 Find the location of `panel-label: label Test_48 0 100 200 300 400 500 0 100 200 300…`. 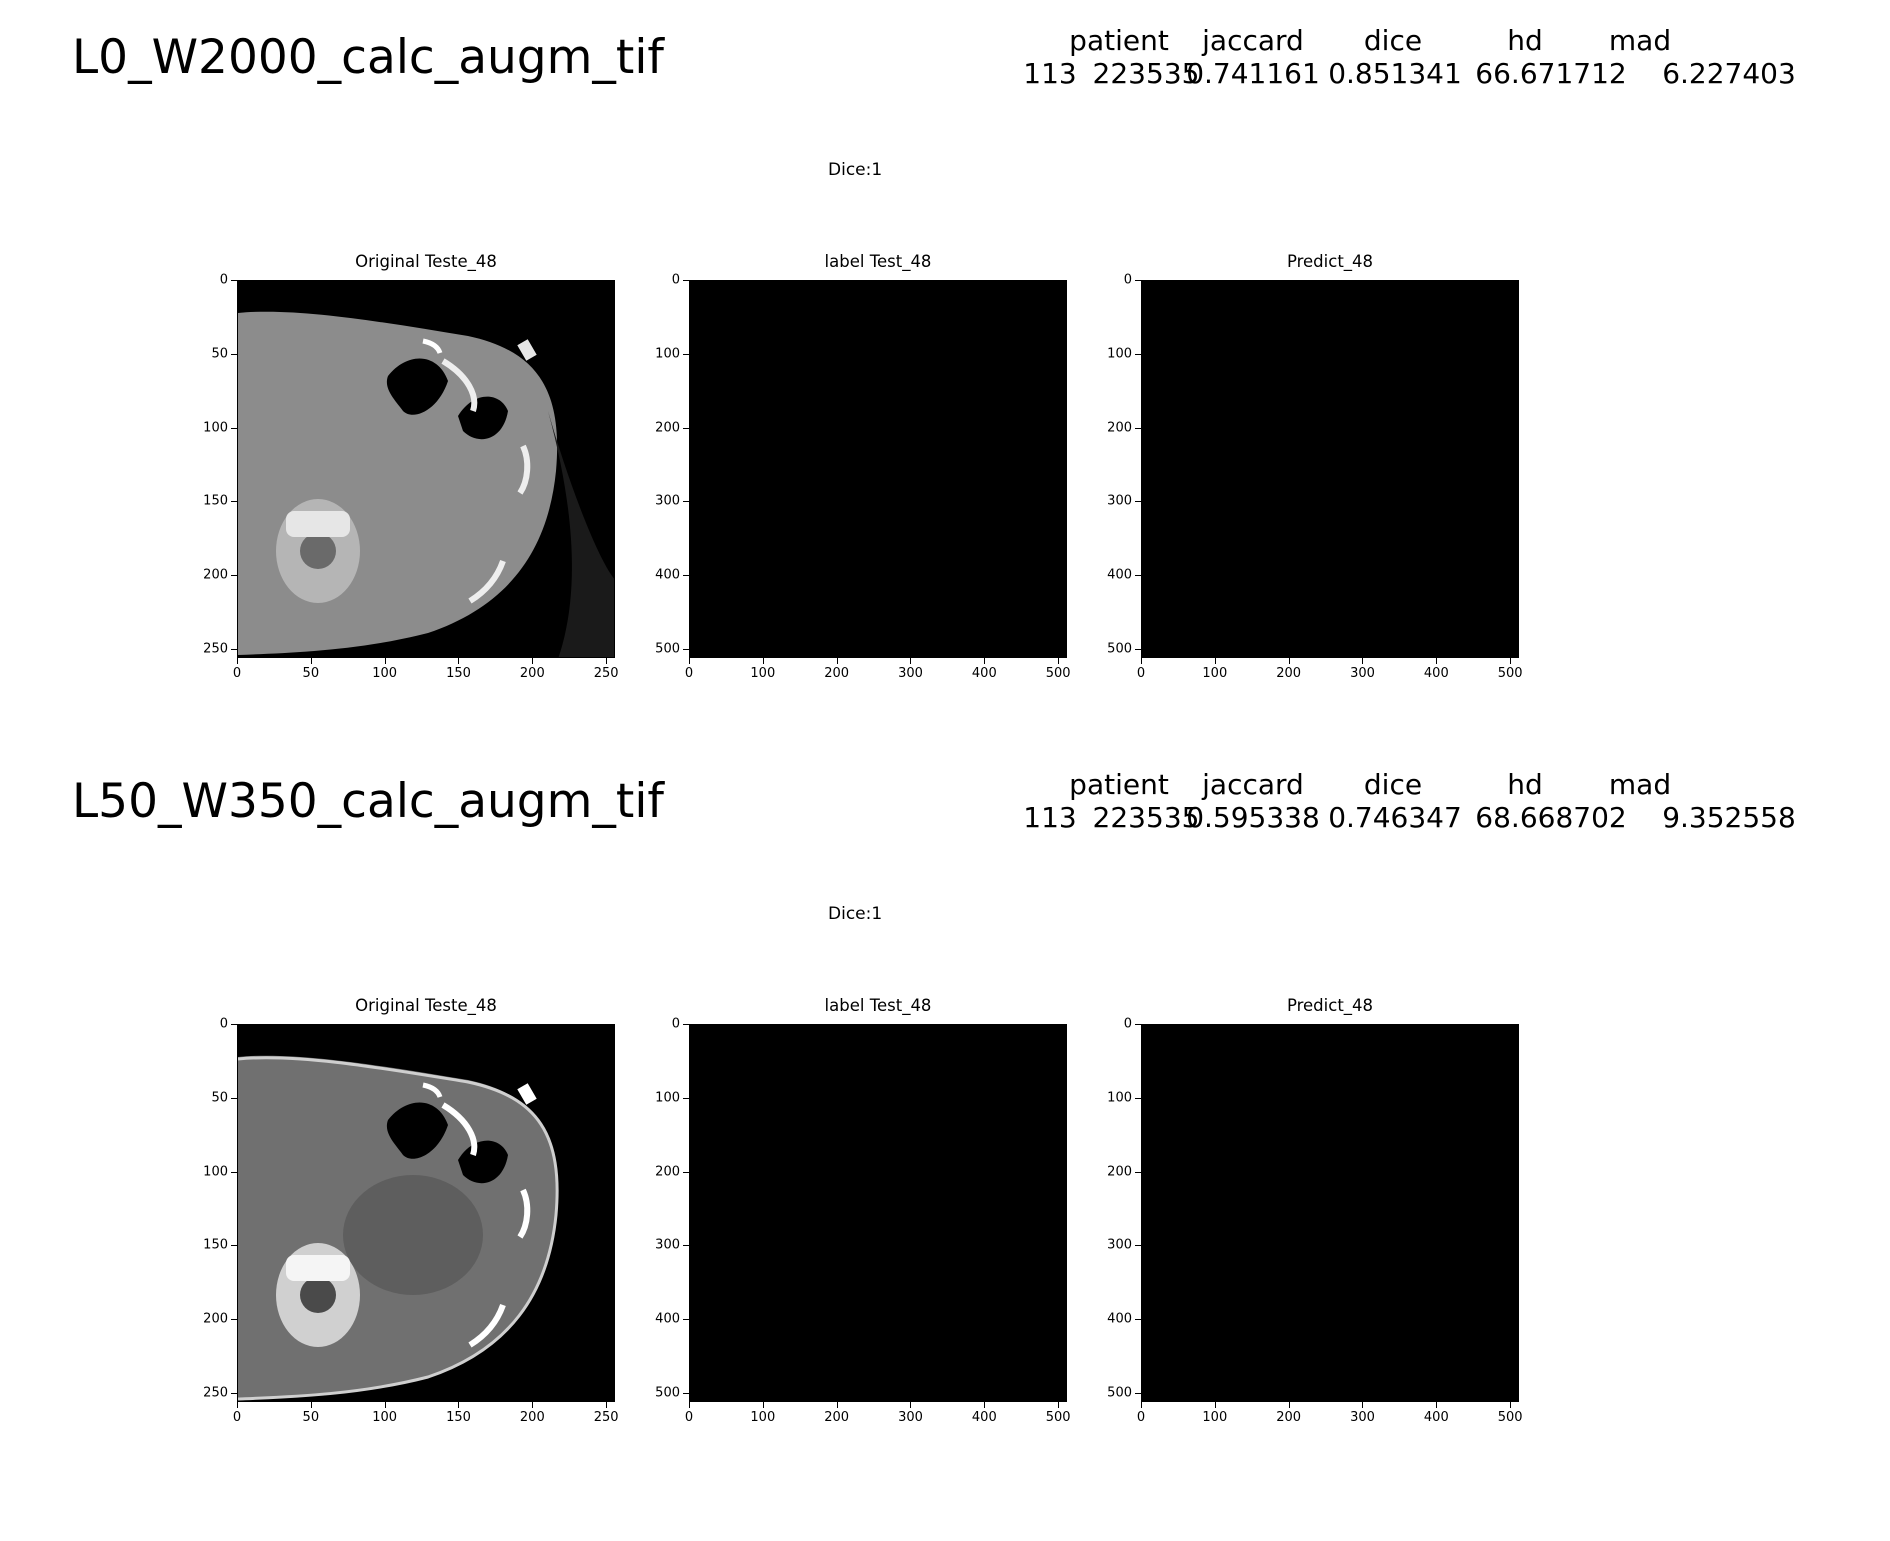

panel-label: label Test_48 0 100 200 300 400 500 0 100 200 300… is located at coordinates (862, 466).